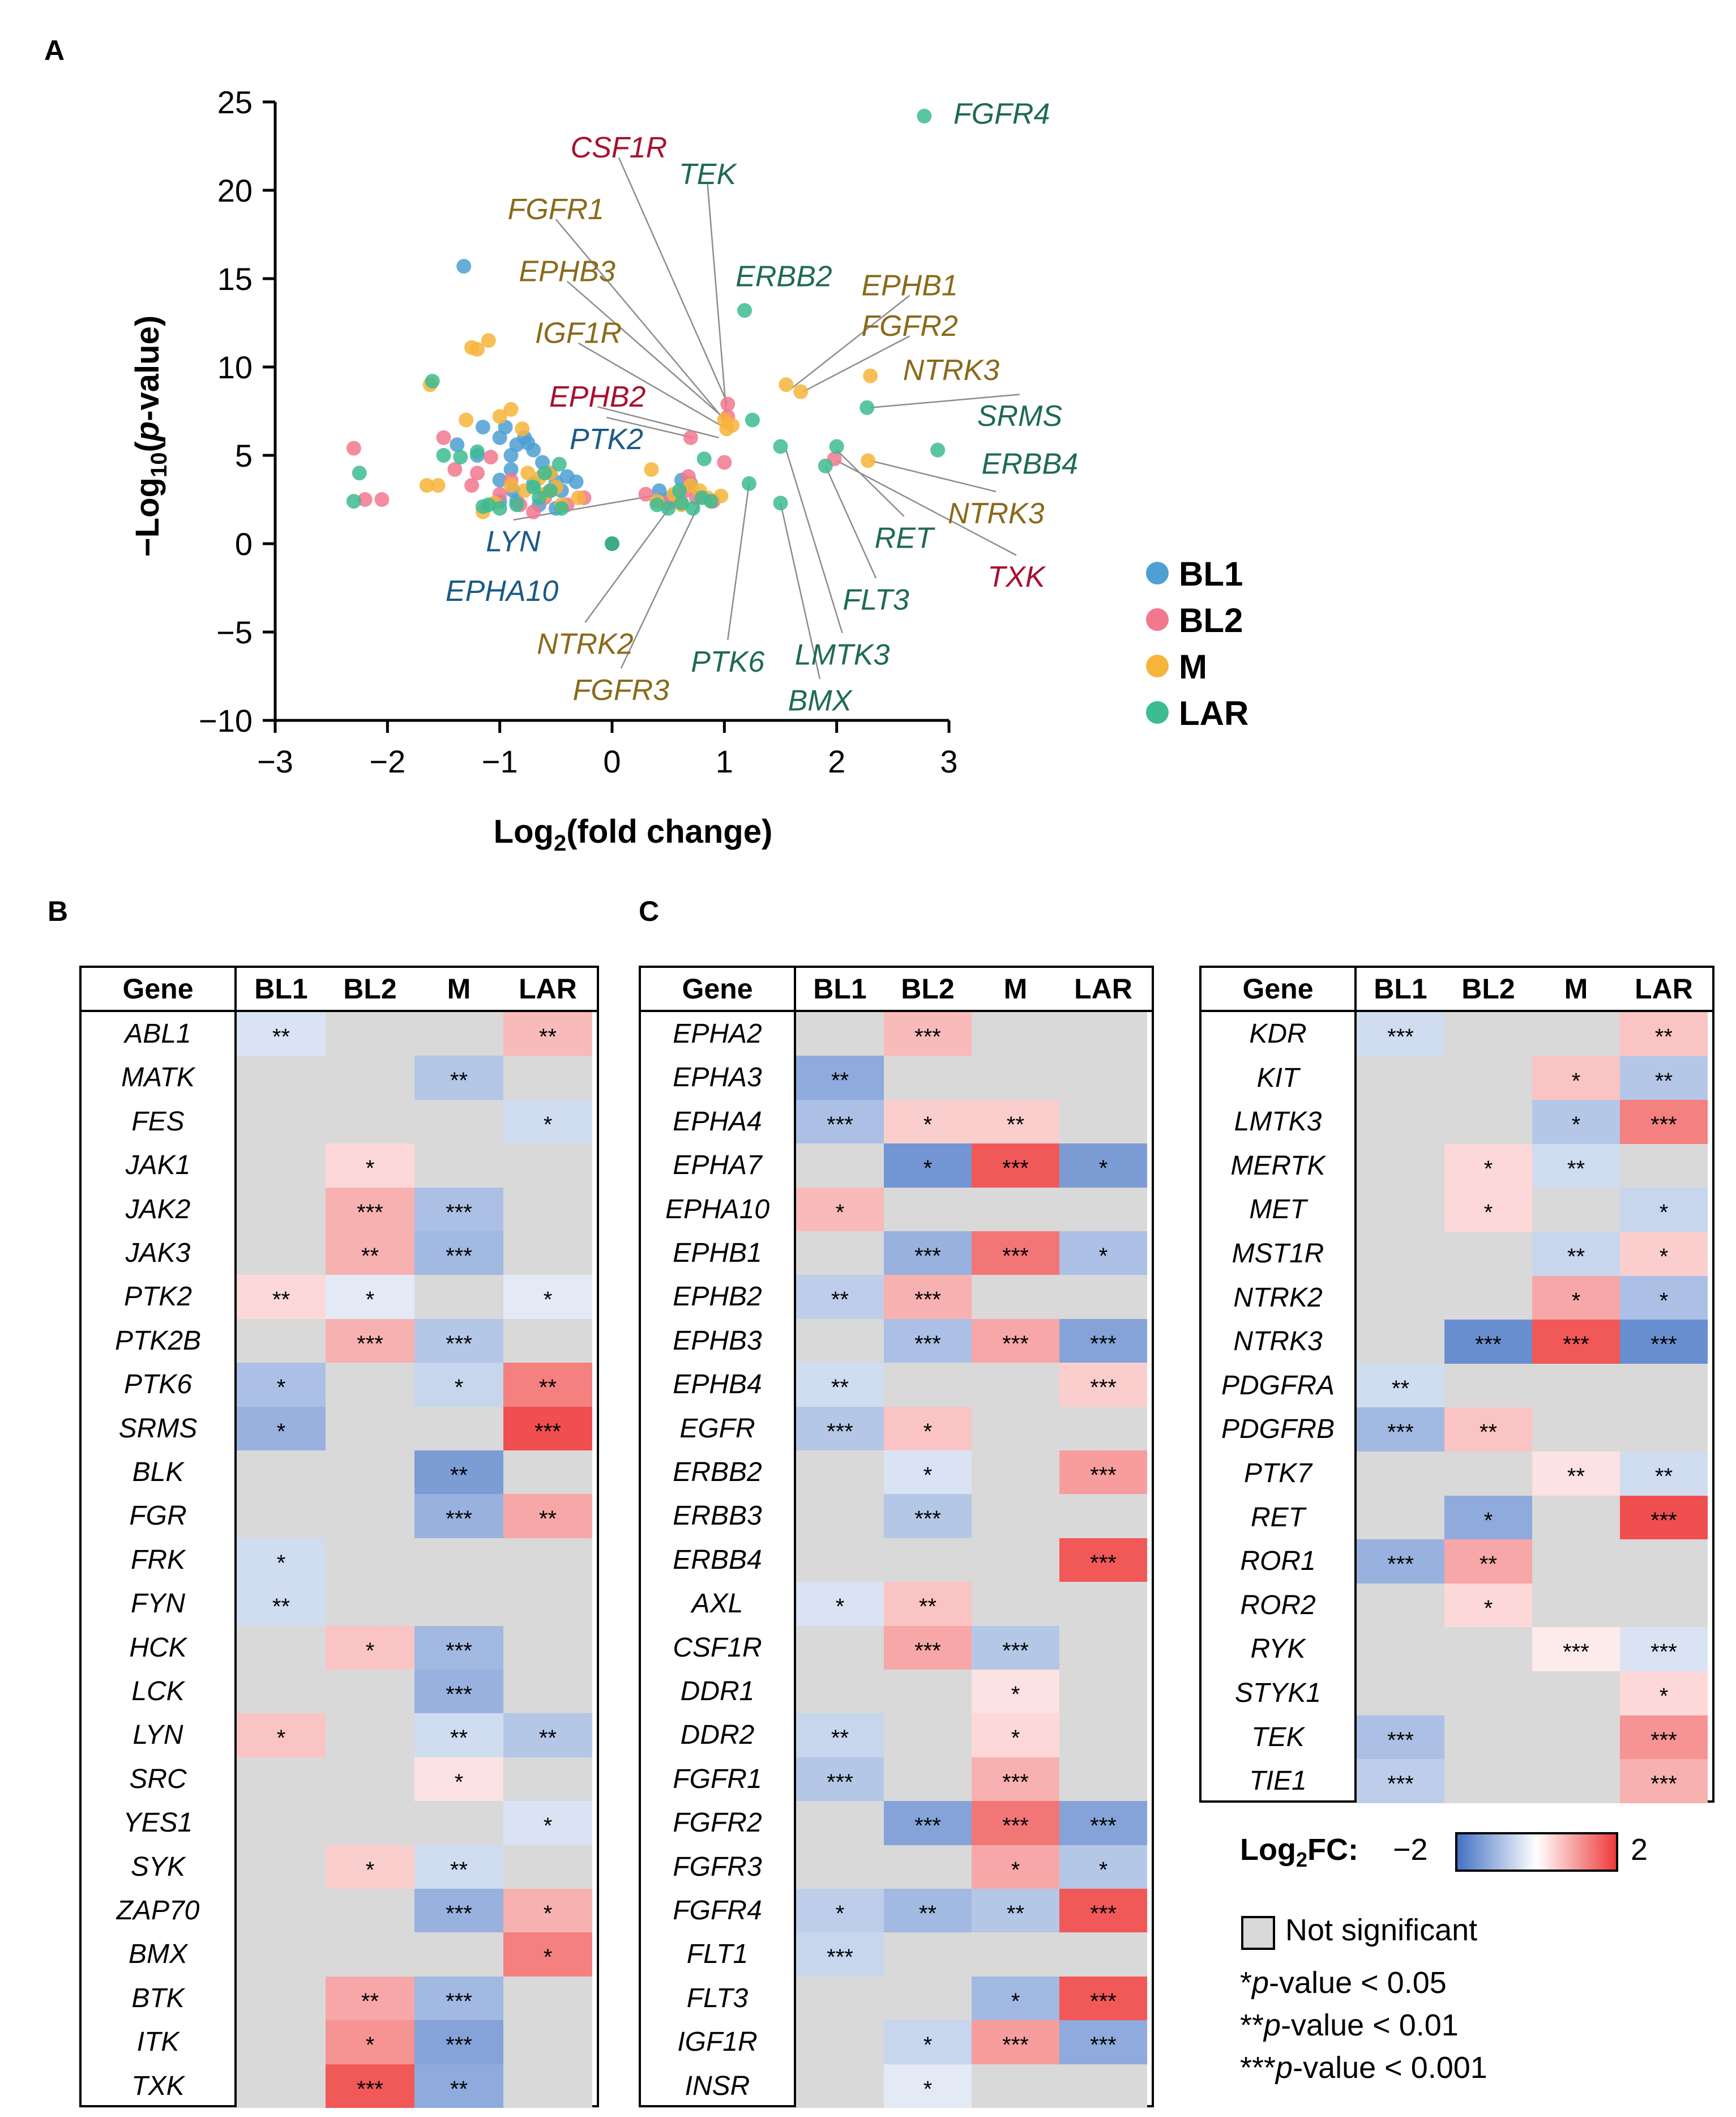 The height and width of the screenshot is (2117, 1736). What do you see at coordinates (717, 1954) in the screenshot?
I see `gene-name: FLT1` at bounding box center [717, 1954].